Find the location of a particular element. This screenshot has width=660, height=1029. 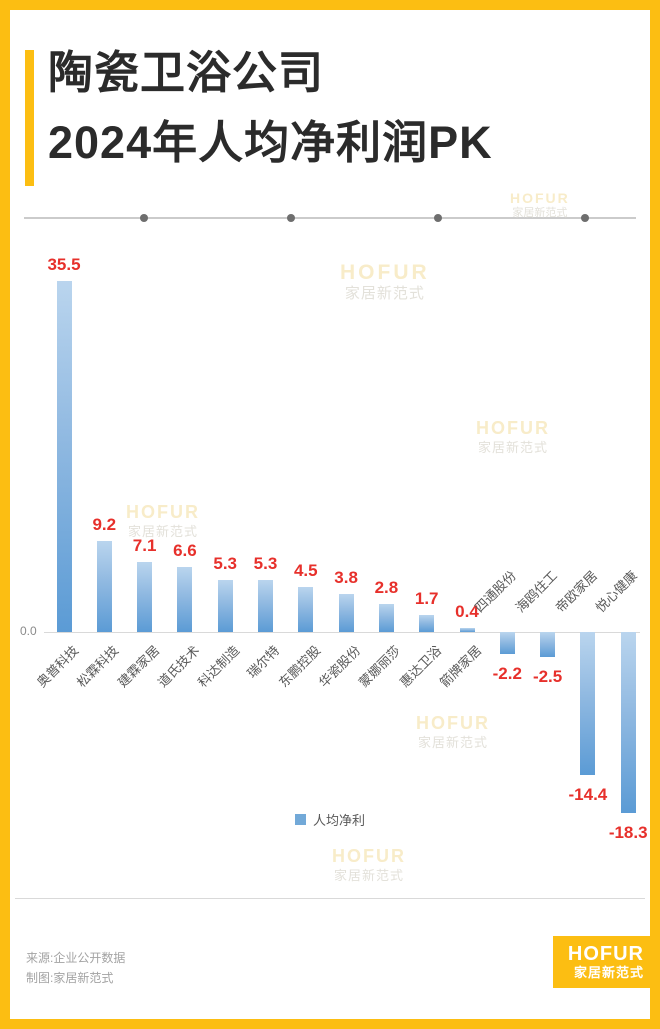

bar-value-label: 9.2 is located at coordinates (104, 524).